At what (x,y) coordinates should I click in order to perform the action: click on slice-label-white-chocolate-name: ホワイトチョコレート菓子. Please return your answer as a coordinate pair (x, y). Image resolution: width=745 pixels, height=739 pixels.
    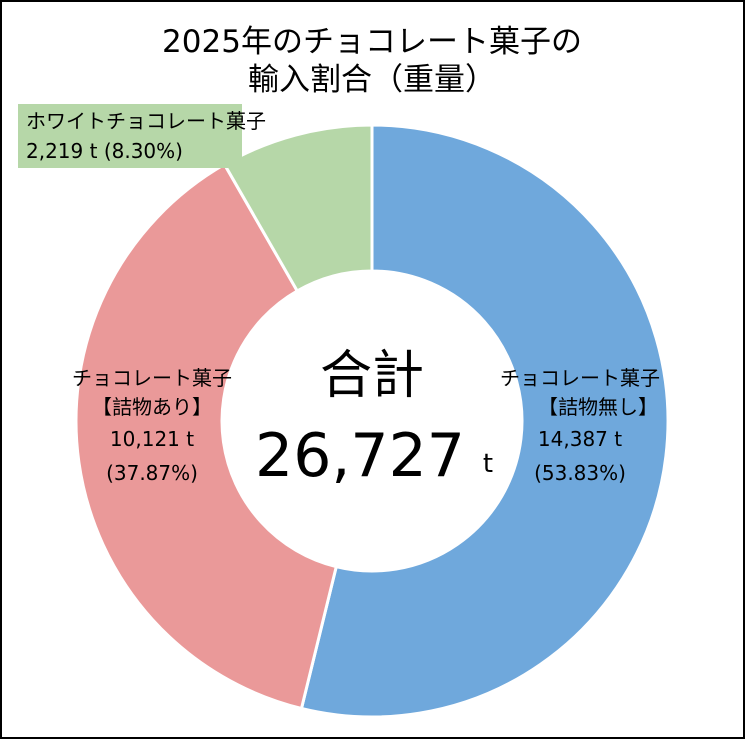
    Looking at the image, I should click on (146, 121).